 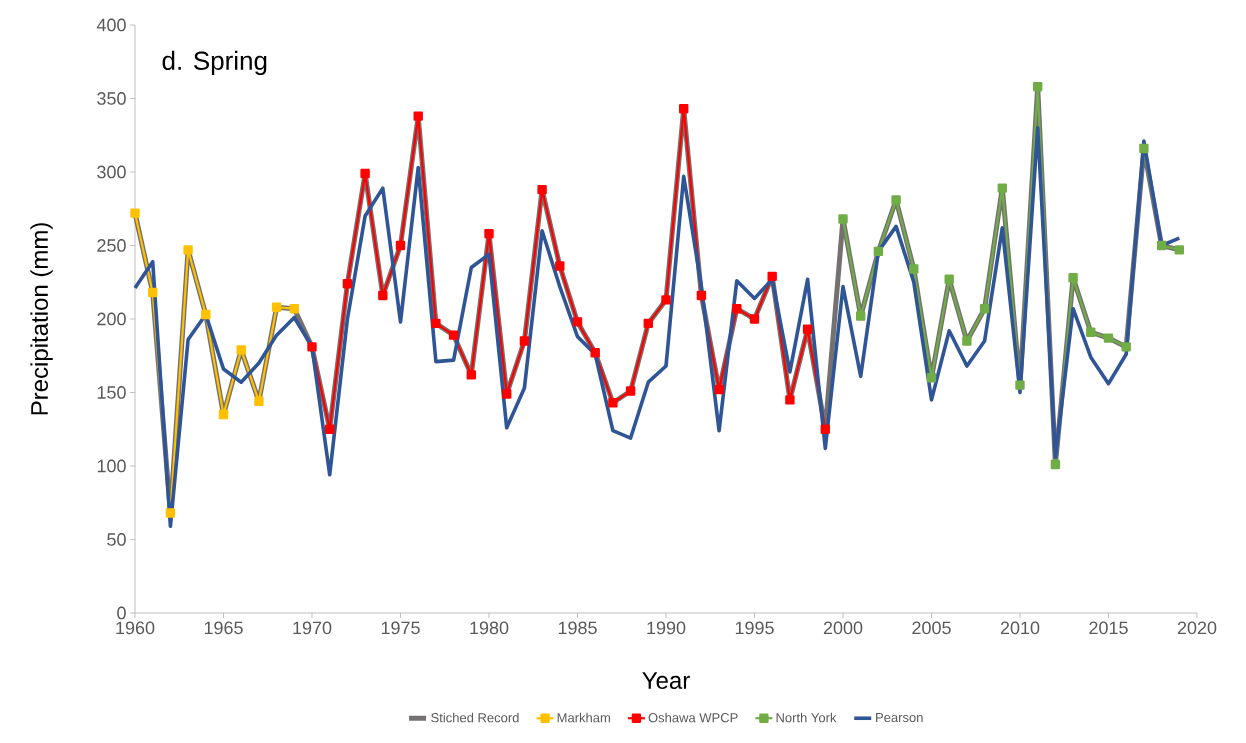 I want to click on x-axis-title: Year, so click(x=666, y=680).